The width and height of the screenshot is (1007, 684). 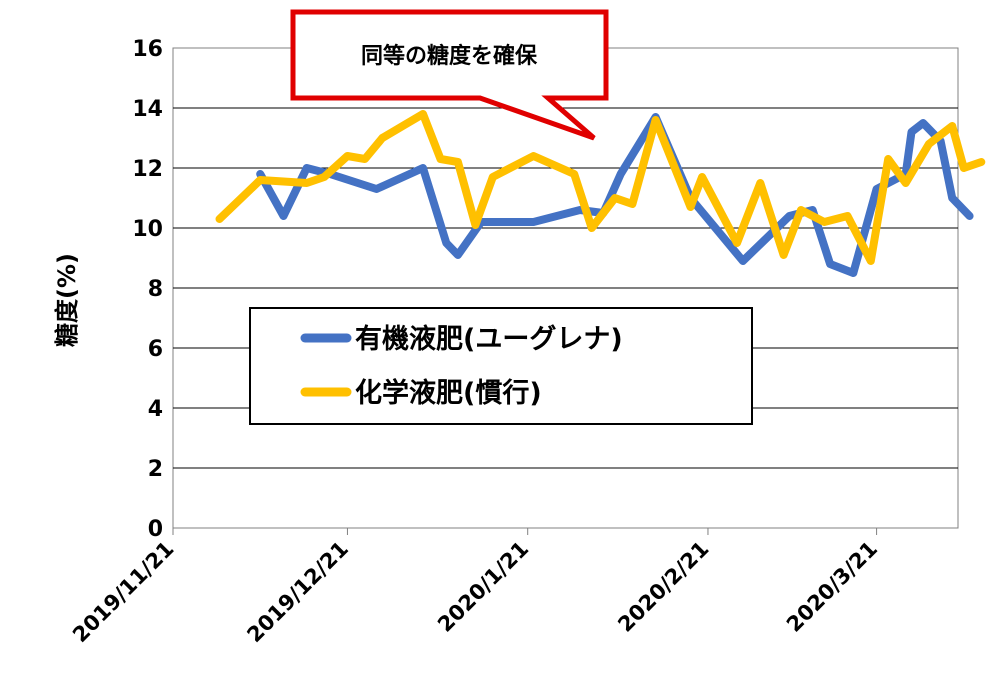 I want to click on callout-bubble, so click(x=449, y=75).